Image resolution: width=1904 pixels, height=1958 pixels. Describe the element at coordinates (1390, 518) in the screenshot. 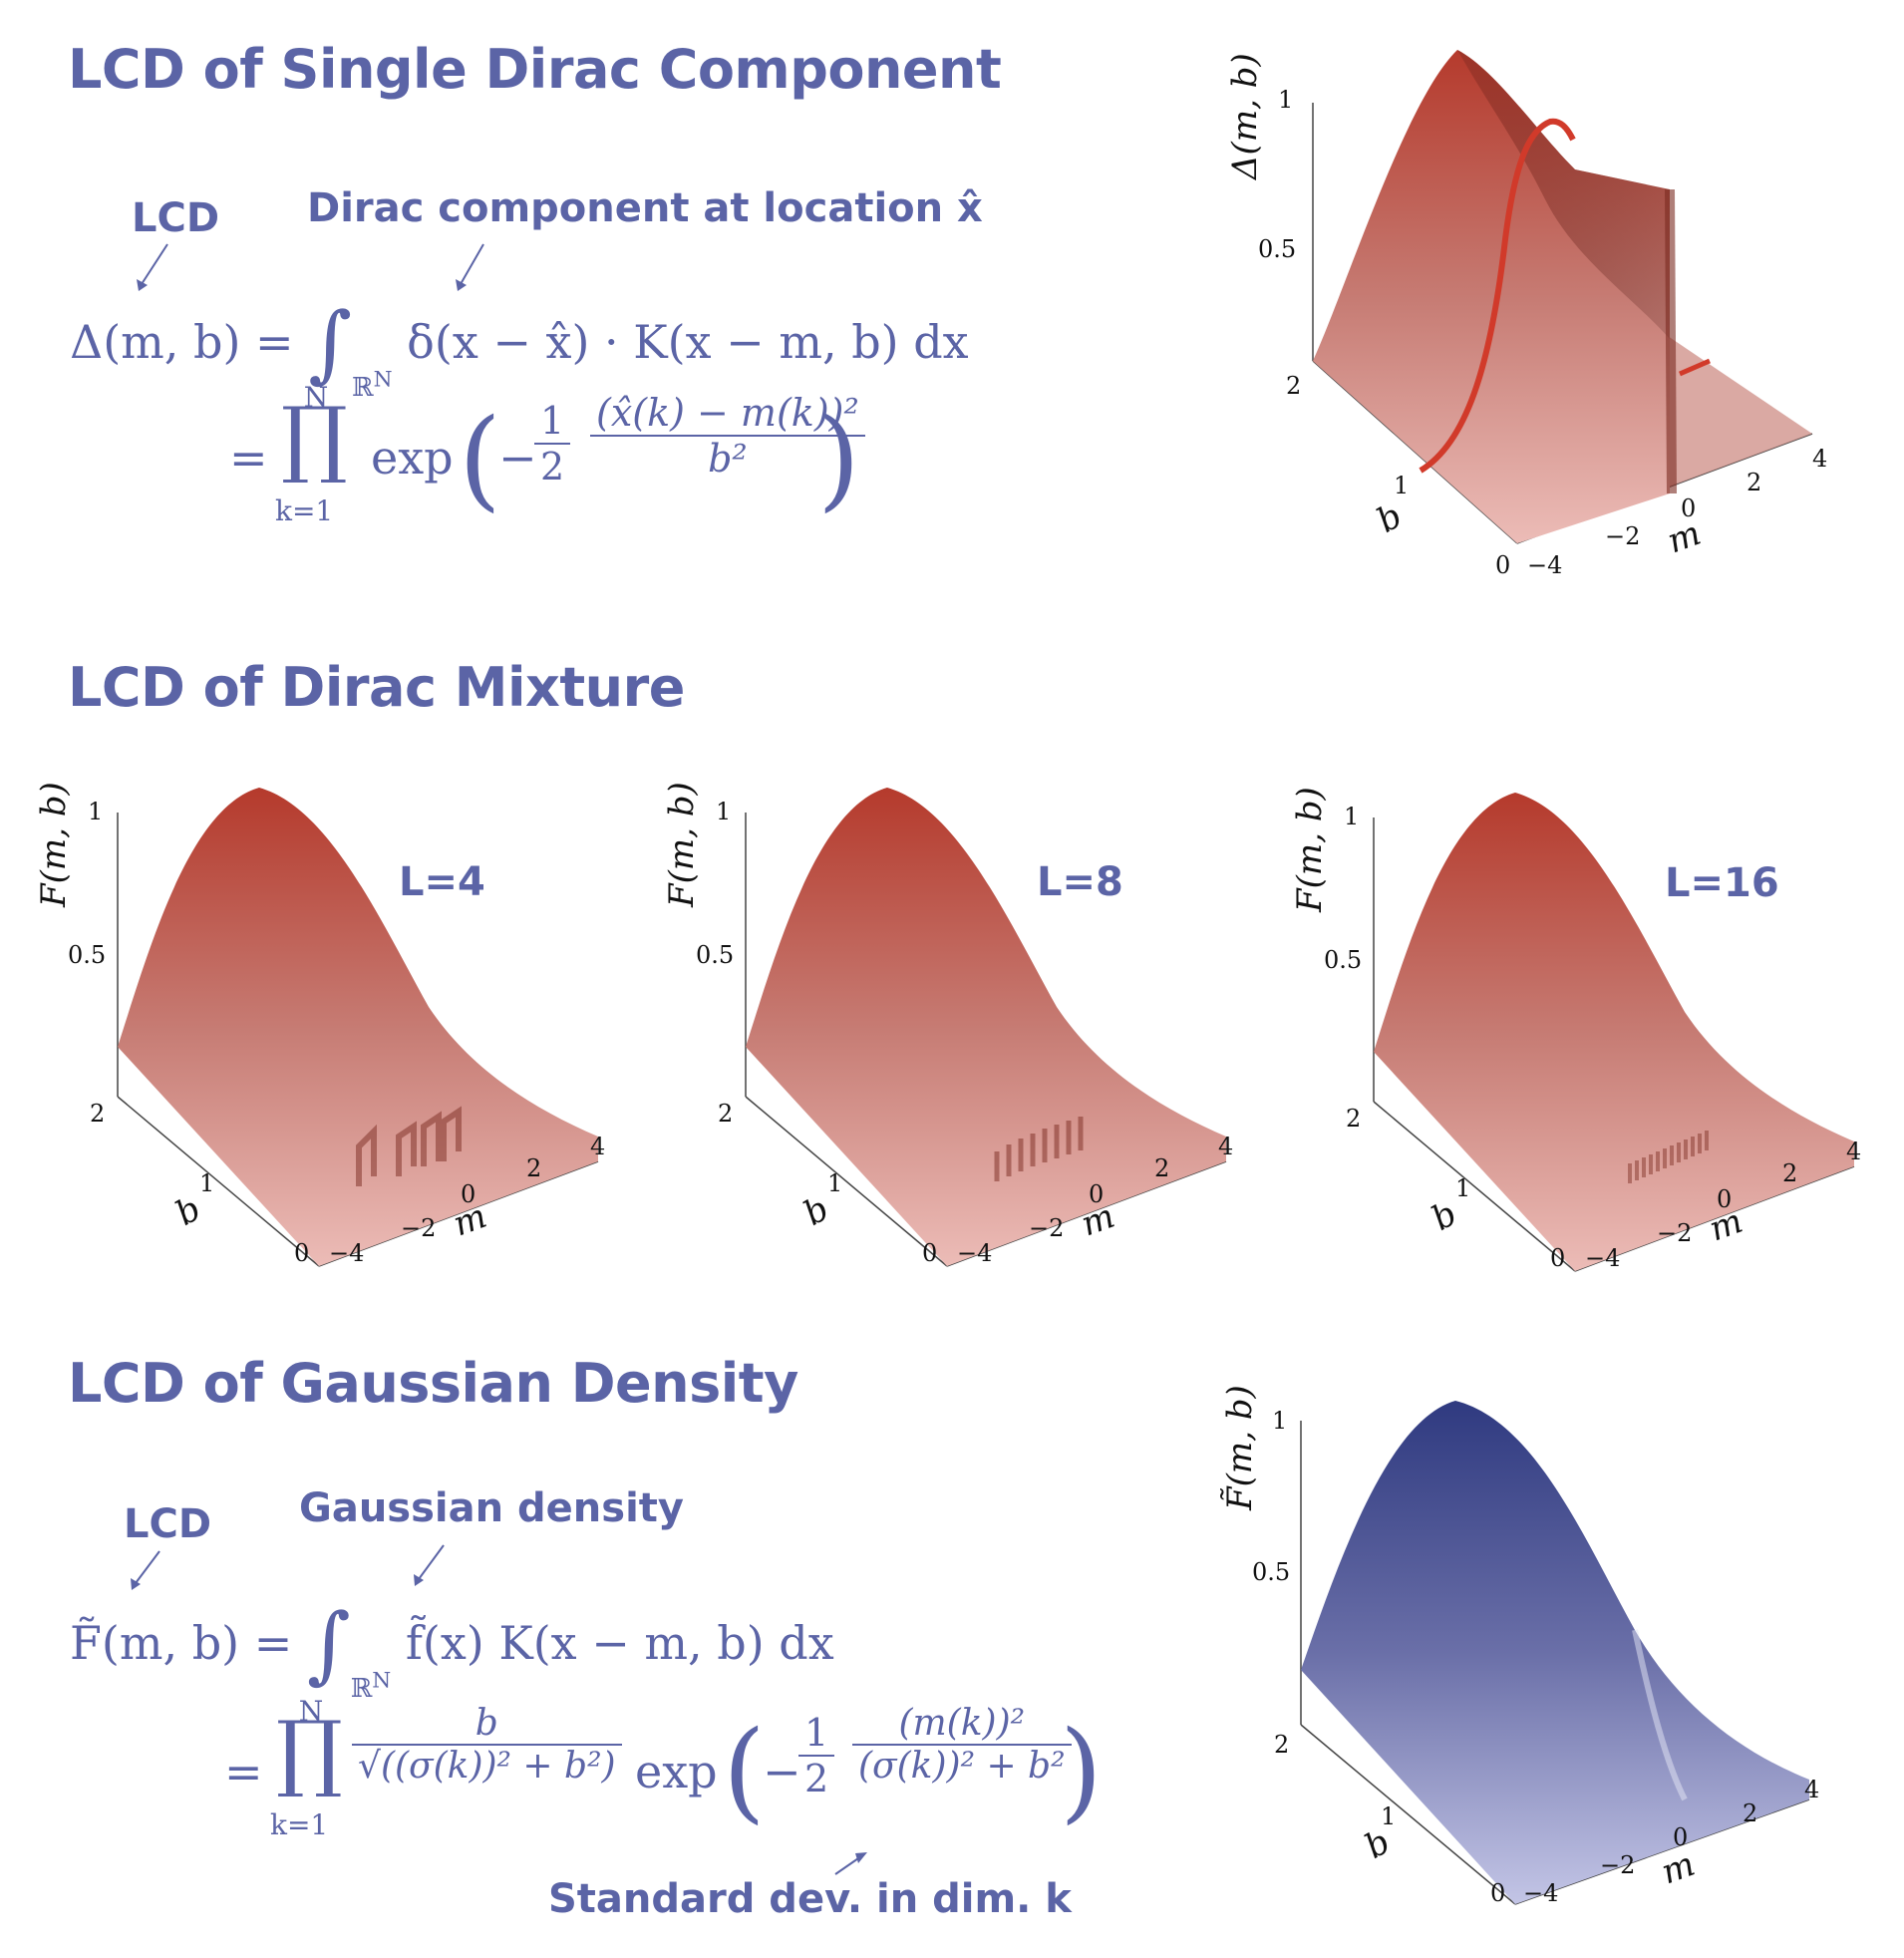

I see `svg-text: b` at that location.